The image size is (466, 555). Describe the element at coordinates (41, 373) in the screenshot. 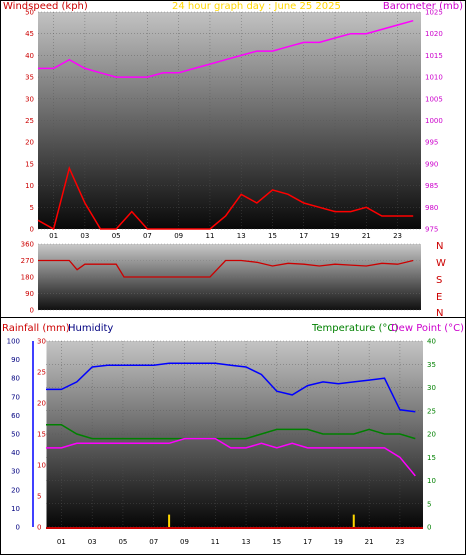

I see `rainfall-y-tick-label: 25` at that location.